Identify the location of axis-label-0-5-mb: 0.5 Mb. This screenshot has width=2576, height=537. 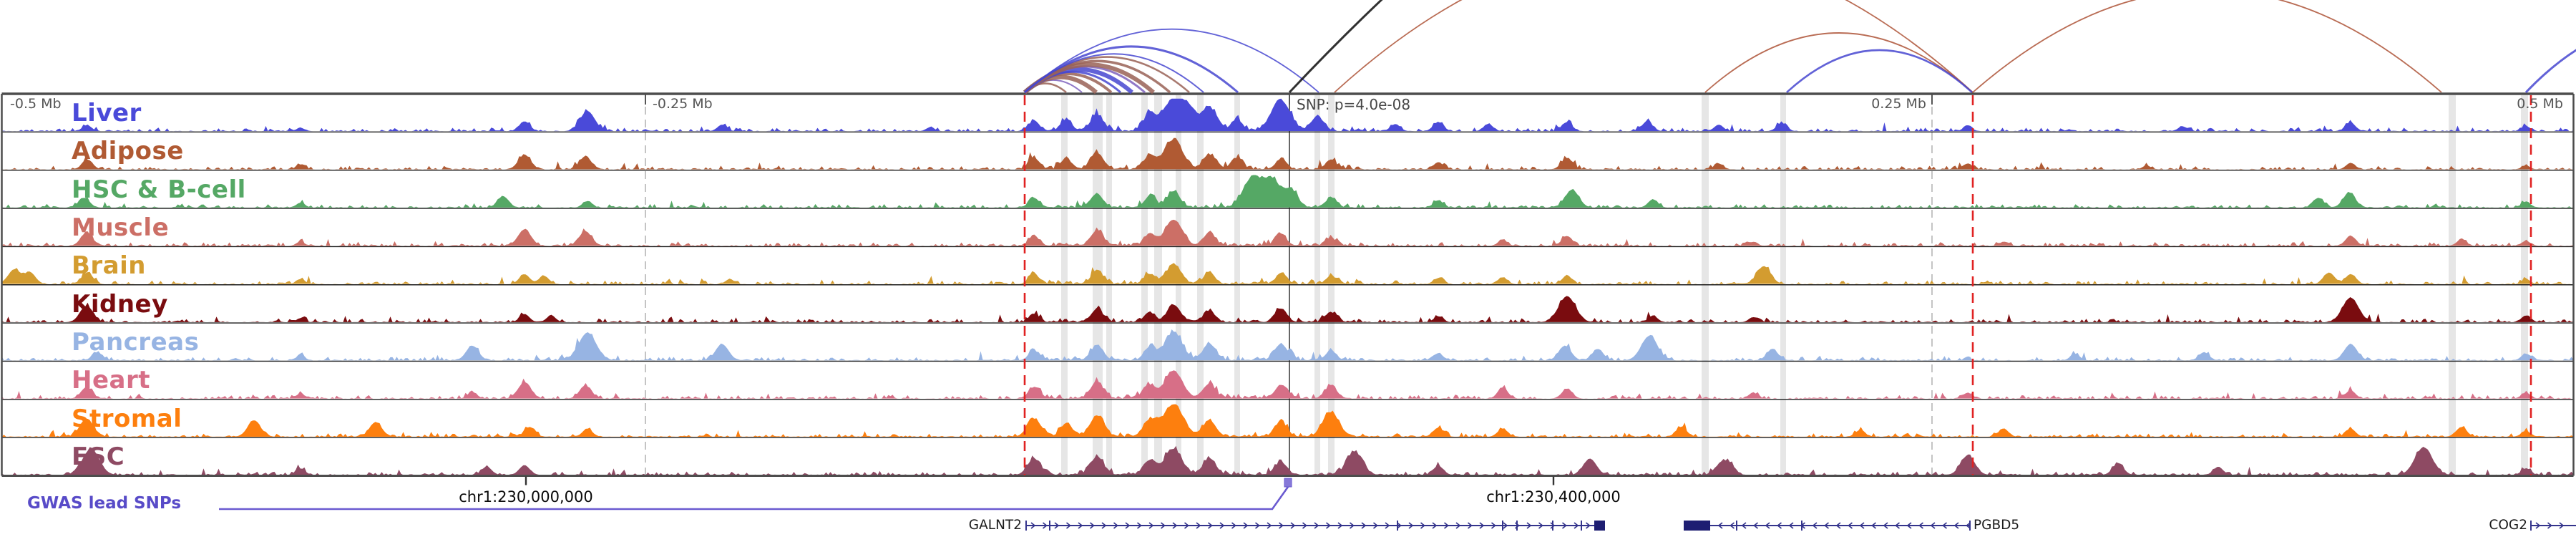
(2540, 104).